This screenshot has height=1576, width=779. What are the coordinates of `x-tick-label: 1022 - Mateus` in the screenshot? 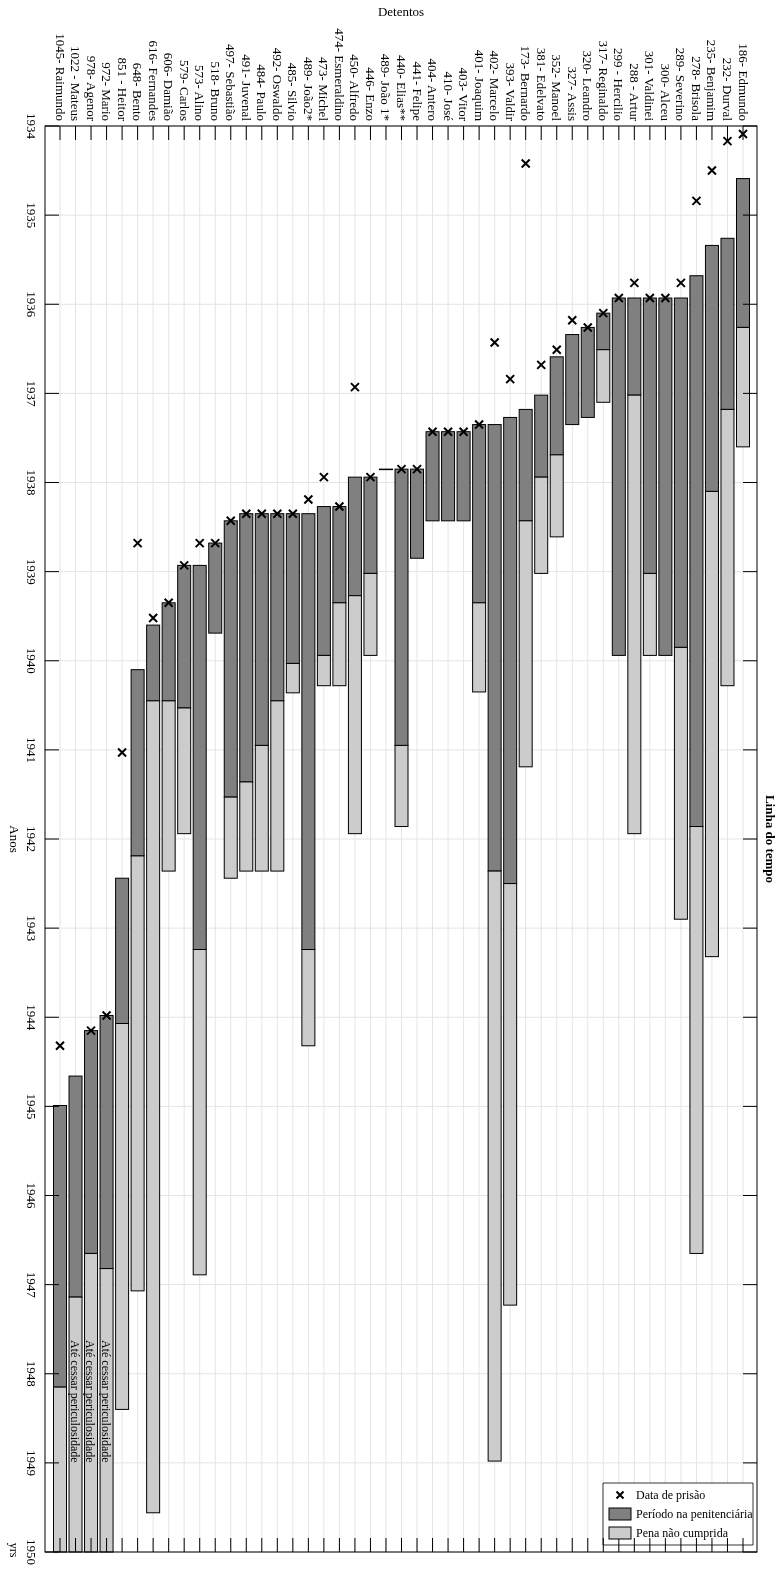 It's located at (76, 83).